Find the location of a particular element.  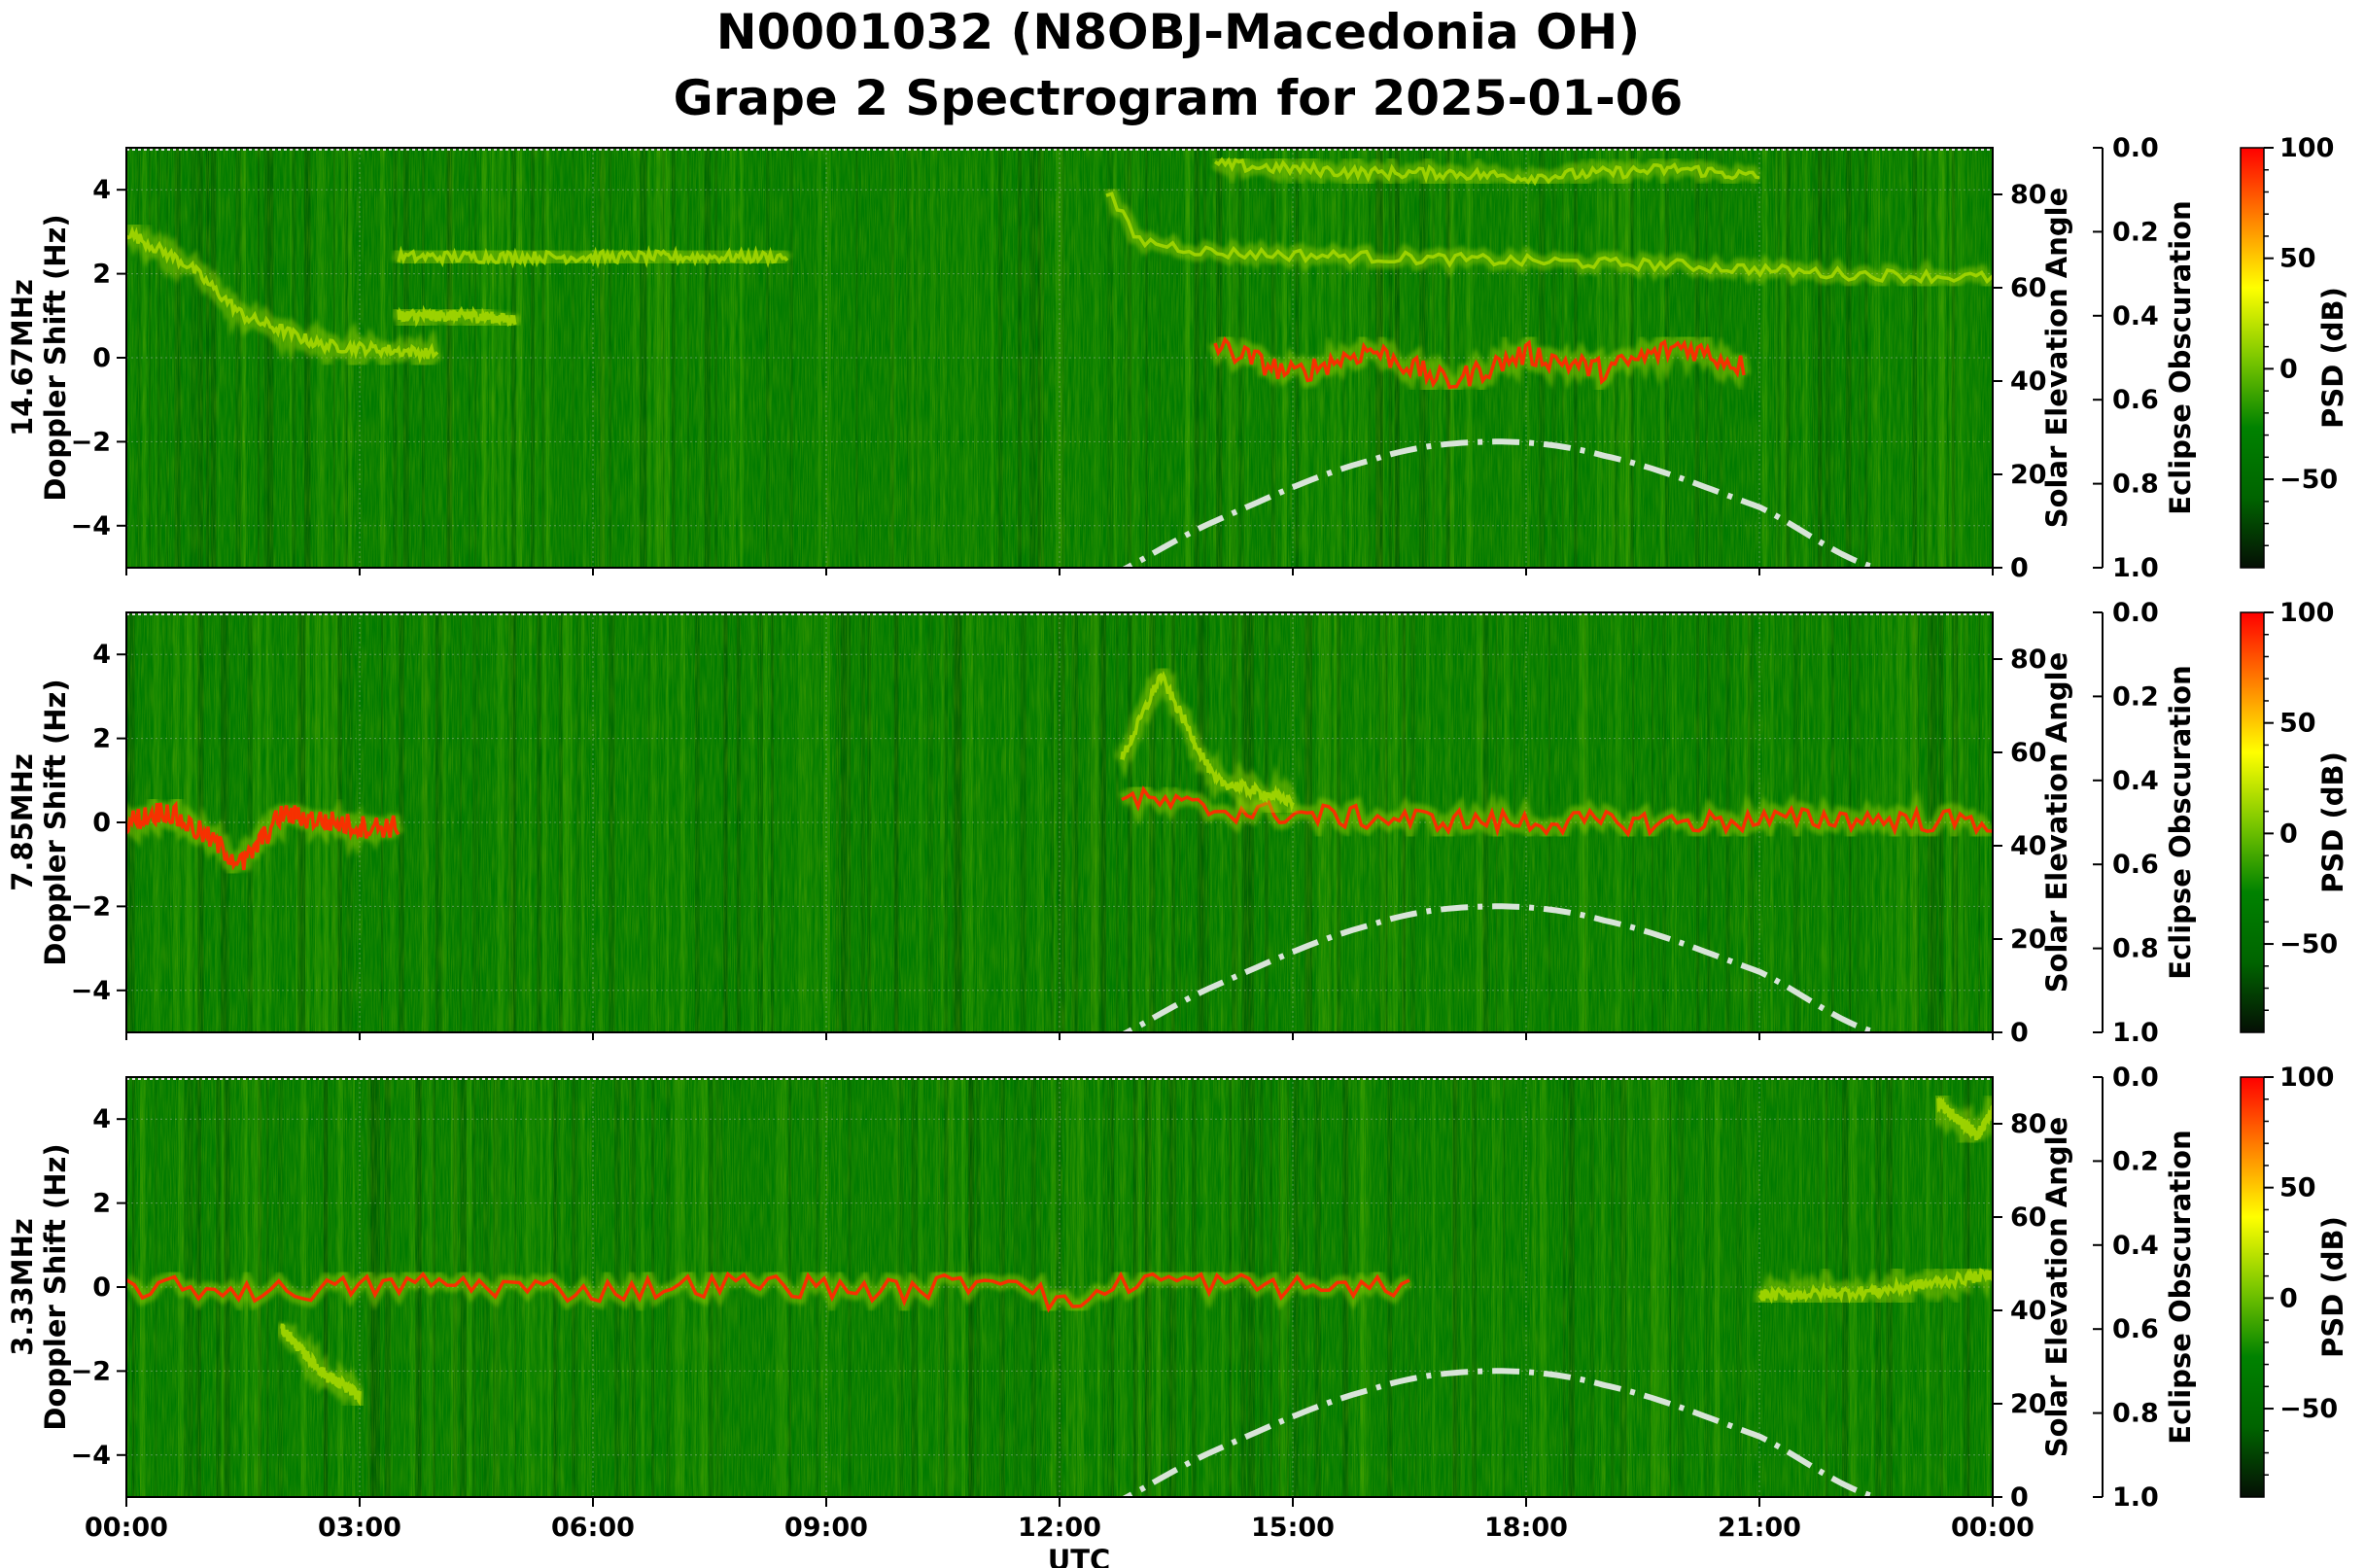

x-axis-label: UTC is located at coordinates (1079, 1556).